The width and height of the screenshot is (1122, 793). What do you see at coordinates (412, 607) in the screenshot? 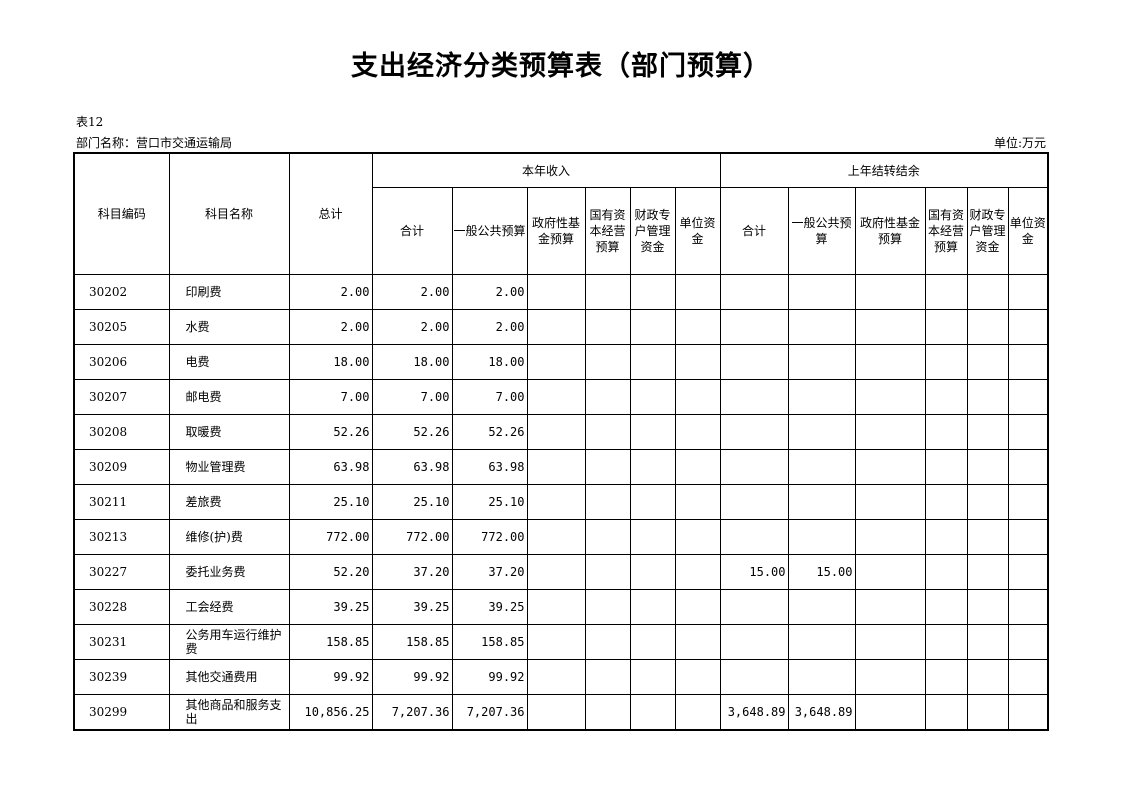
I see `cell-value: 39.25` at bounding box center [412, 607].